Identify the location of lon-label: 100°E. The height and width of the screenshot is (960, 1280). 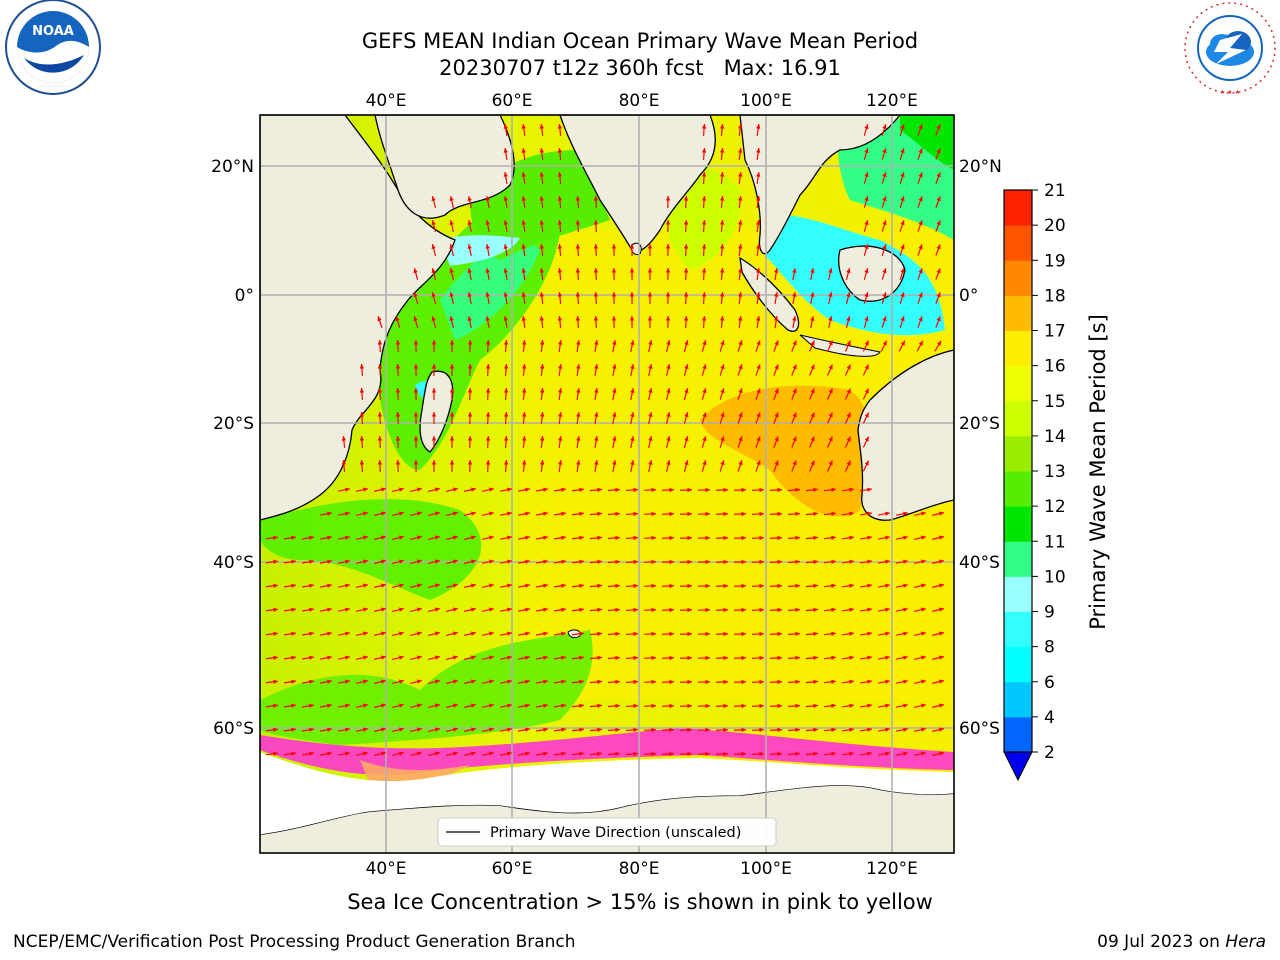
(766, 101).